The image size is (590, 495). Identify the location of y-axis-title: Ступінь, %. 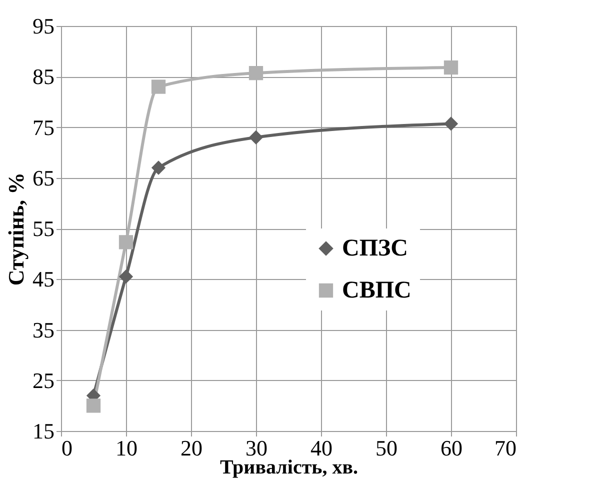
(16, 229).